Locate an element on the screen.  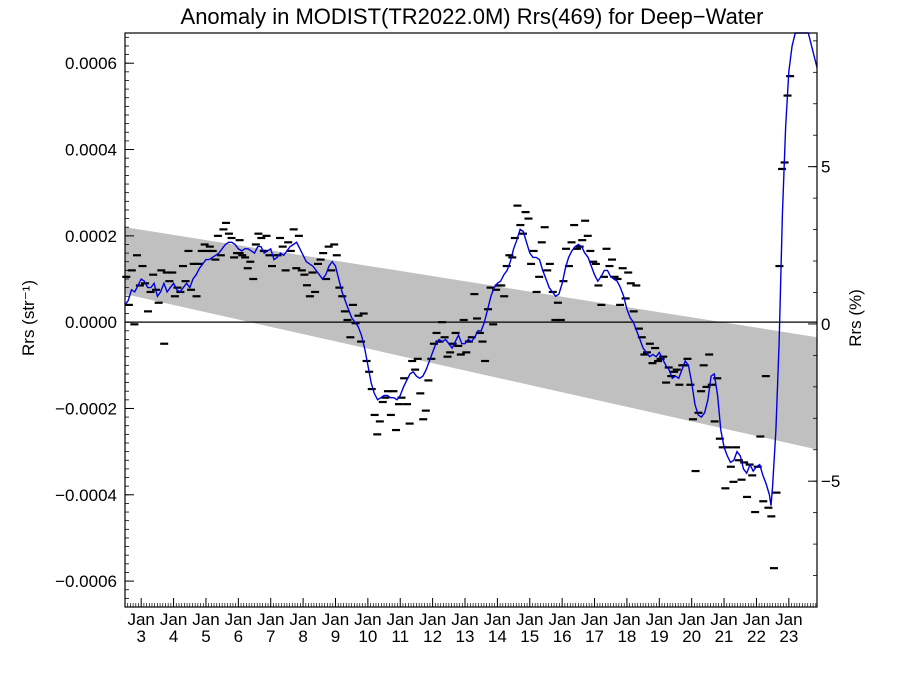
x-tick-sublabel: 20 is located at coordinates (691, 636).